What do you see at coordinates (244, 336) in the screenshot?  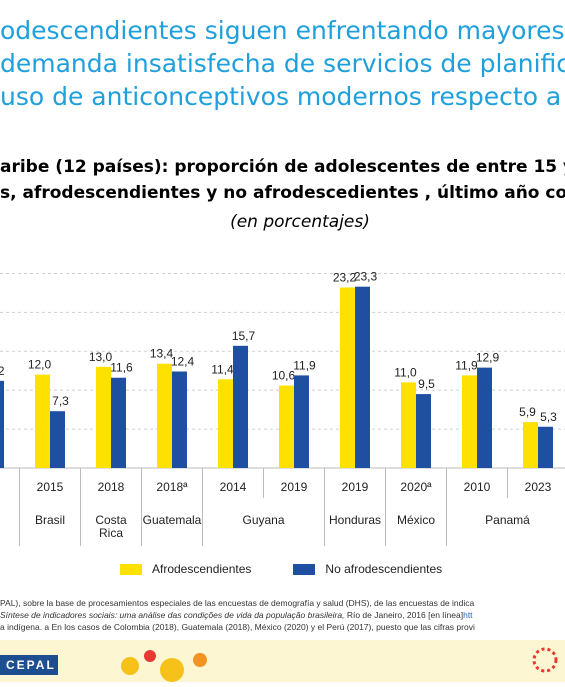 I see `data-label: 15,7` at bounding box center [244, 336].